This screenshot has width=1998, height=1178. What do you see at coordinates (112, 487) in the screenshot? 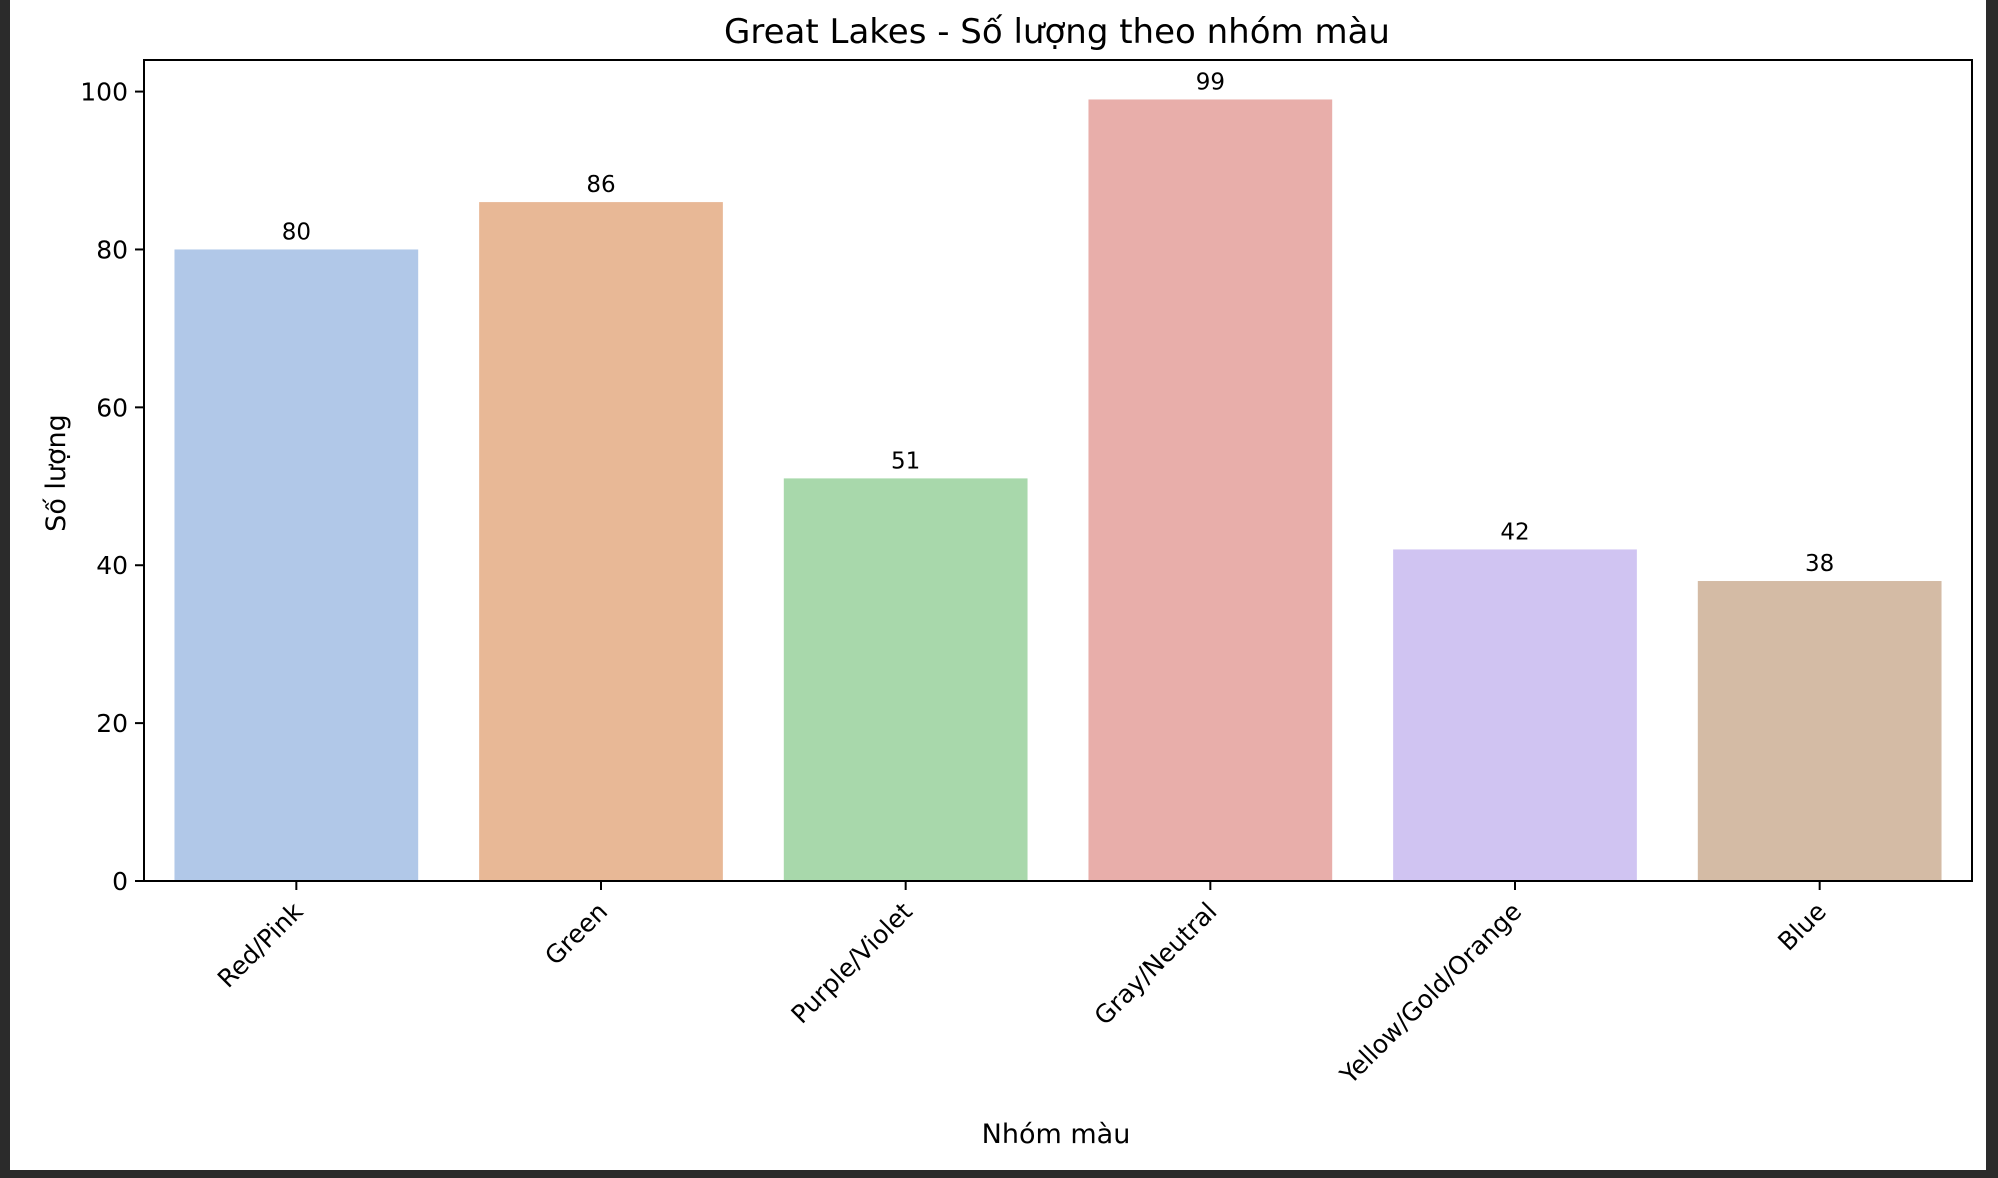
I see `y-axis-ticks: 0 20 40 60 80 100` at bounding box center [112, 487].